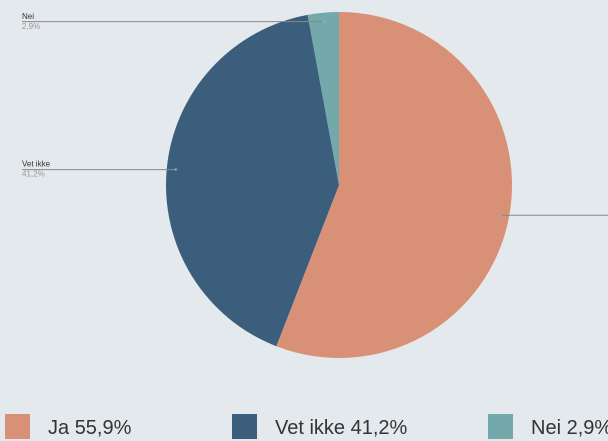 This screenshot has width=608, height=441. What do you see at coordinates (310, 428) in the screenshot?
I see `legend-name: Vet ikke` at bounding box center [310, 428].